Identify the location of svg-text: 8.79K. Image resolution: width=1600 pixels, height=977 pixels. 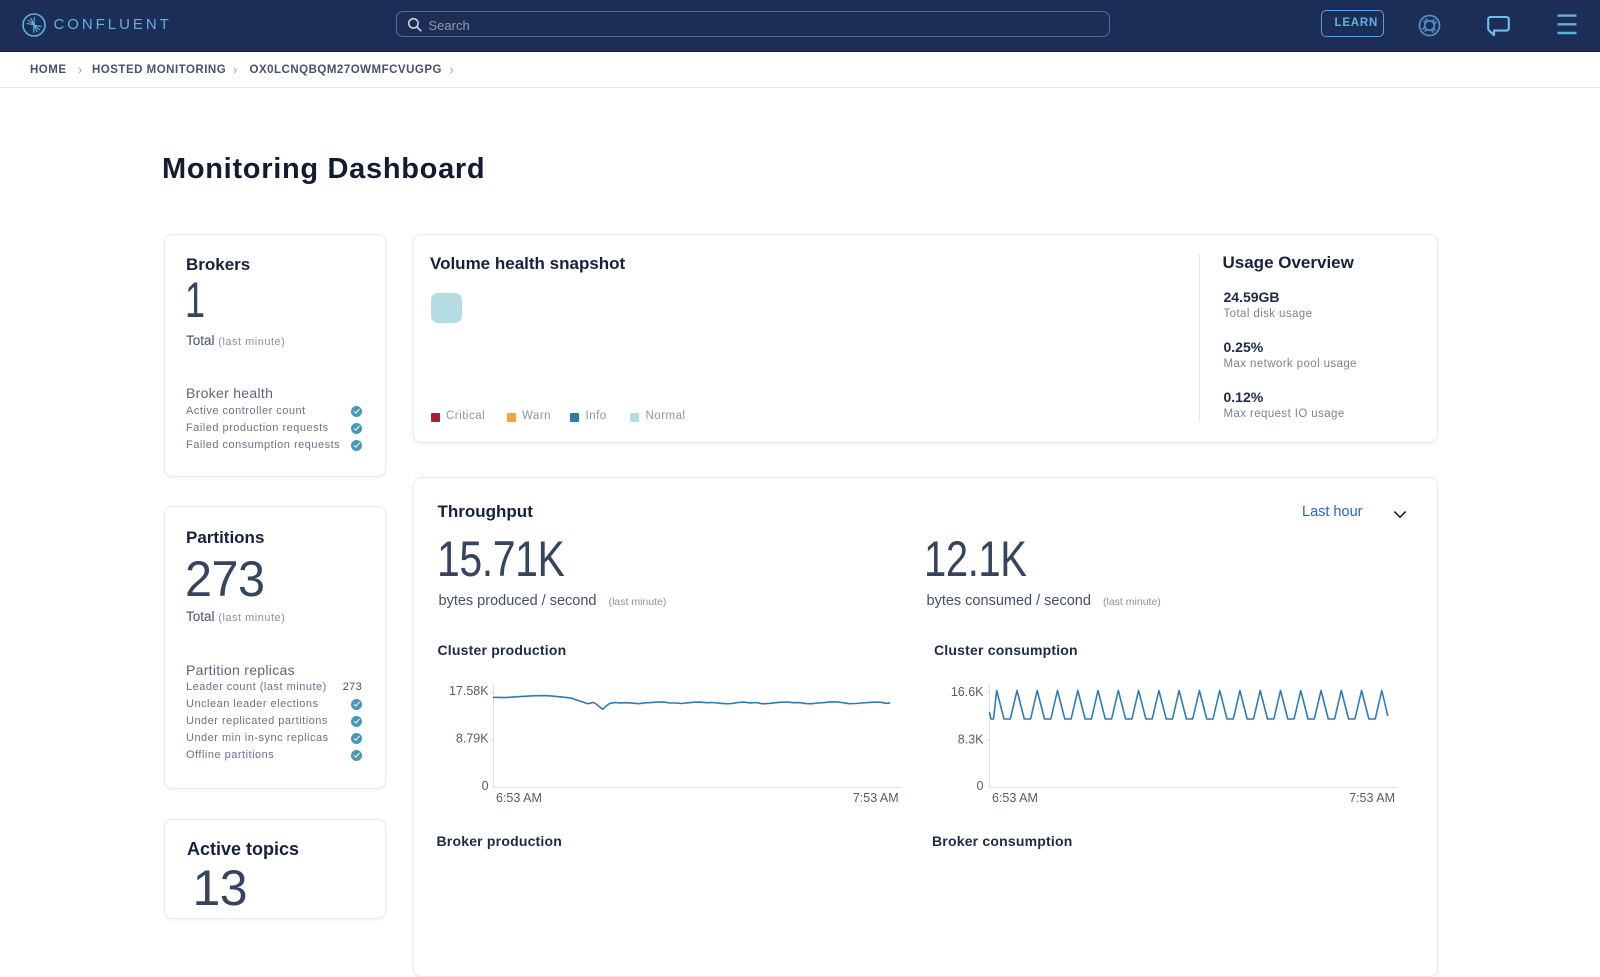
(472, 738).